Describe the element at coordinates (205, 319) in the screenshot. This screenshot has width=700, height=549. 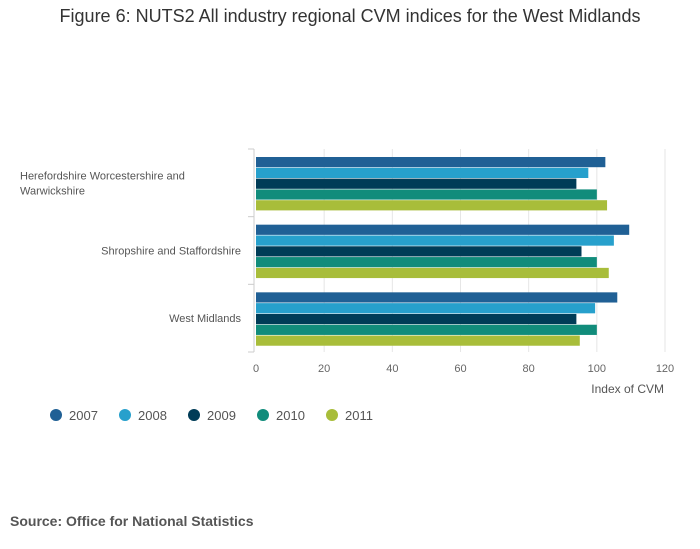
I see `category-label: West Midlands` at that location.